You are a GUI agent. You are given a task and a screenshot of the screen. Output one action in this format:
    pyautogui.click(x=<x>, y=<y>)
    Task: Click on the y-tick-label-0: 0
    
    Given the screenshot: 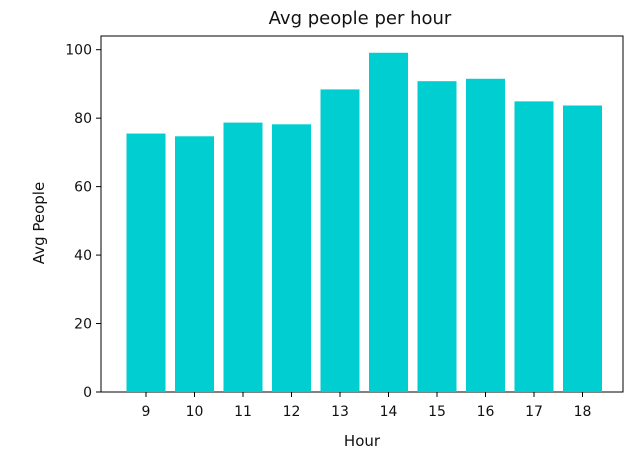 What is the action you would take?
    pyautogui.click(x=87, y=393)
    